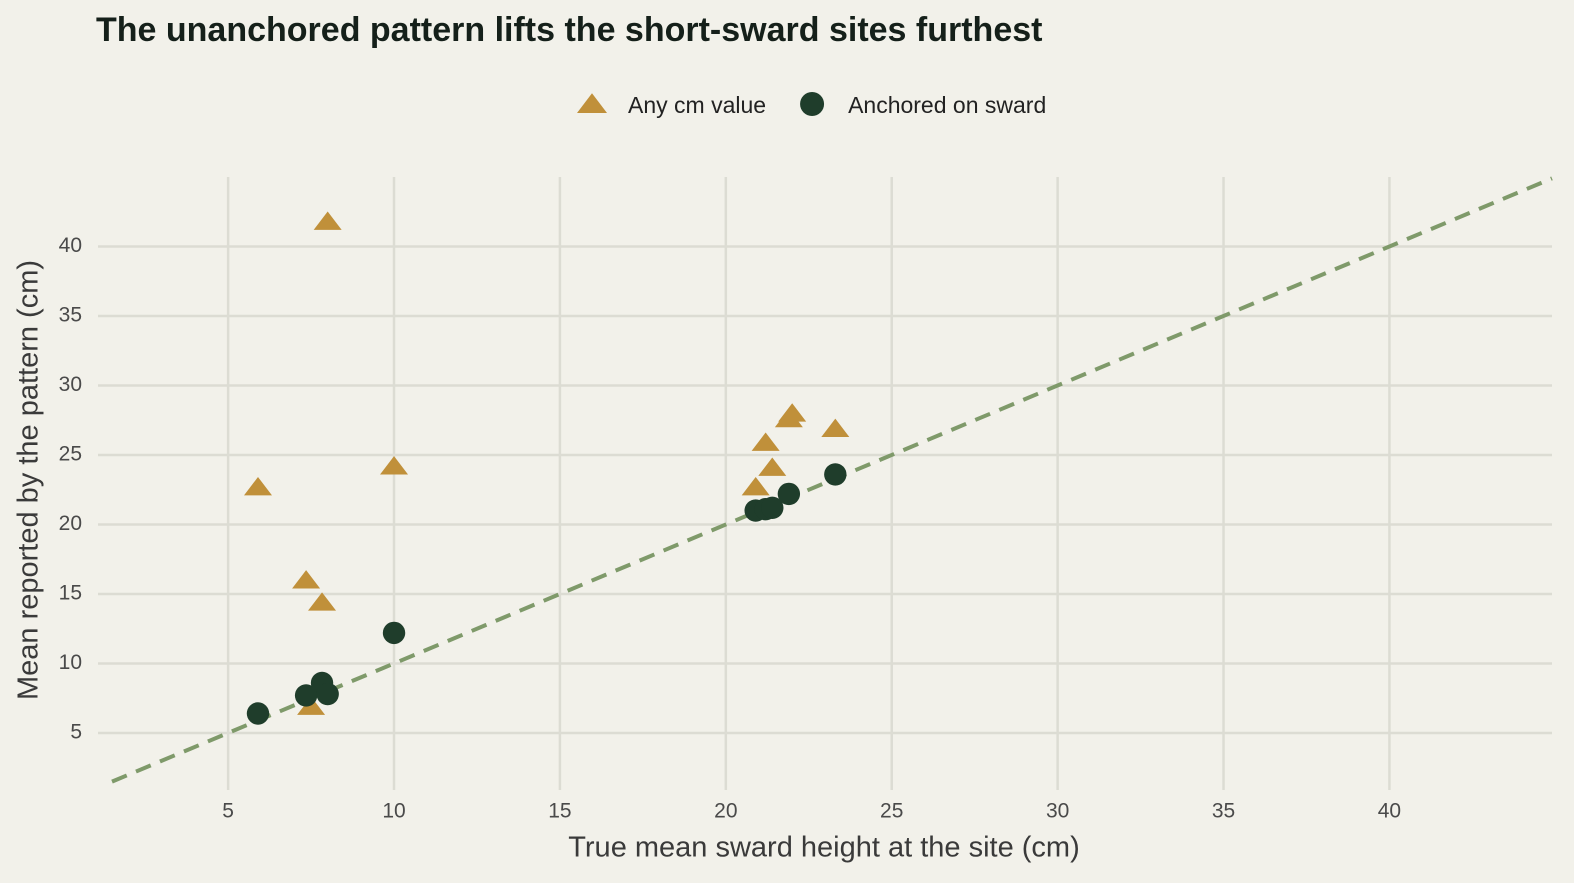 This screenshot has width=1574, height=883. What do you see at coordinates (1389, 811) in the screenshot?
I see `x-tick-label: 40` at bounding box center [1389, 811].